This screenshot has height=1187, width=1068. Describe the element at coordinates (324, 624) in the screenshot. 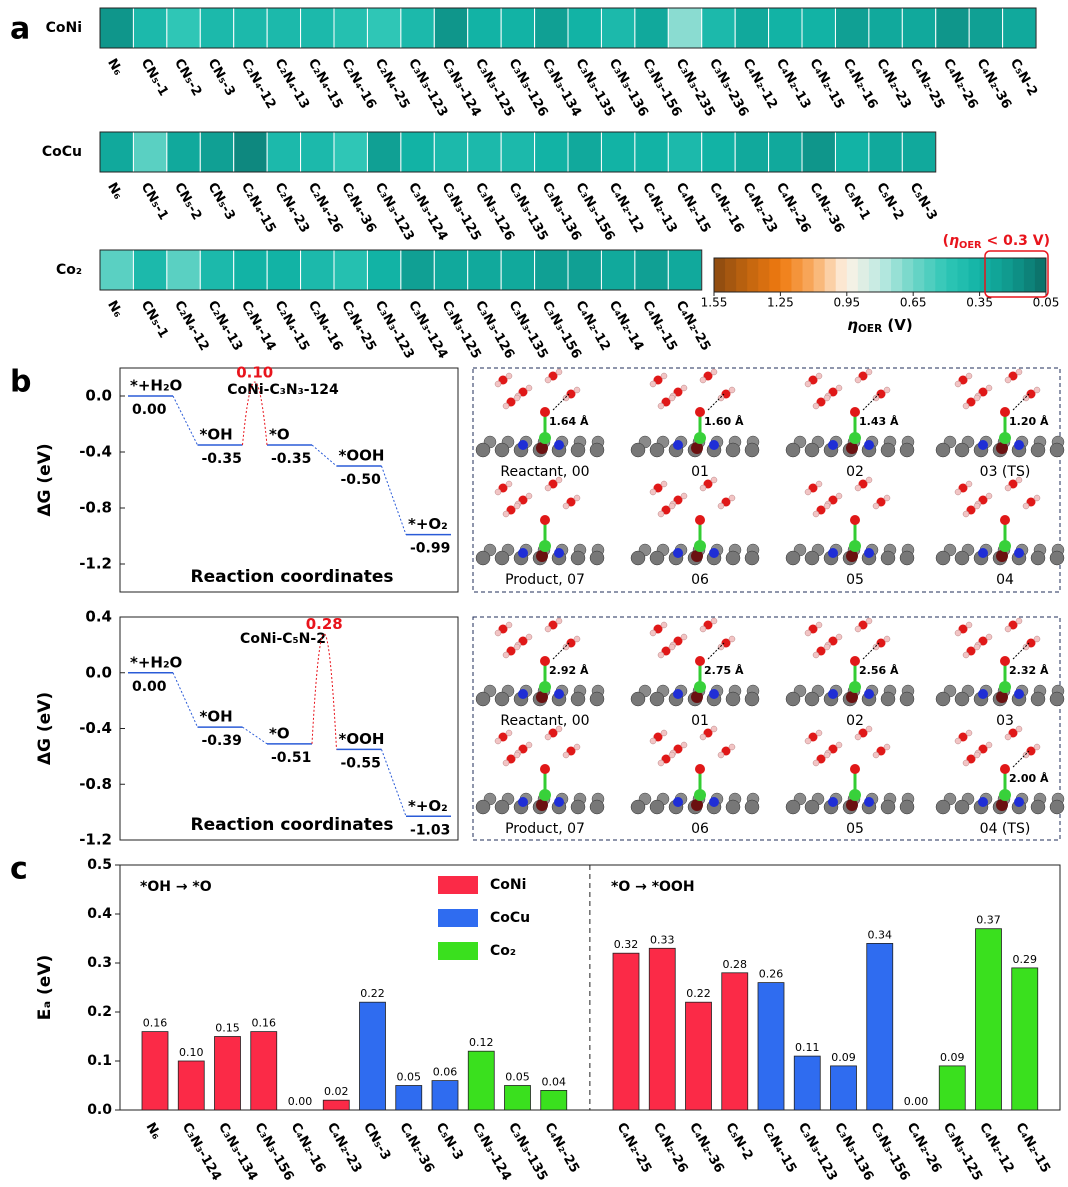

I see `barrier-label: 0.28` at that location.